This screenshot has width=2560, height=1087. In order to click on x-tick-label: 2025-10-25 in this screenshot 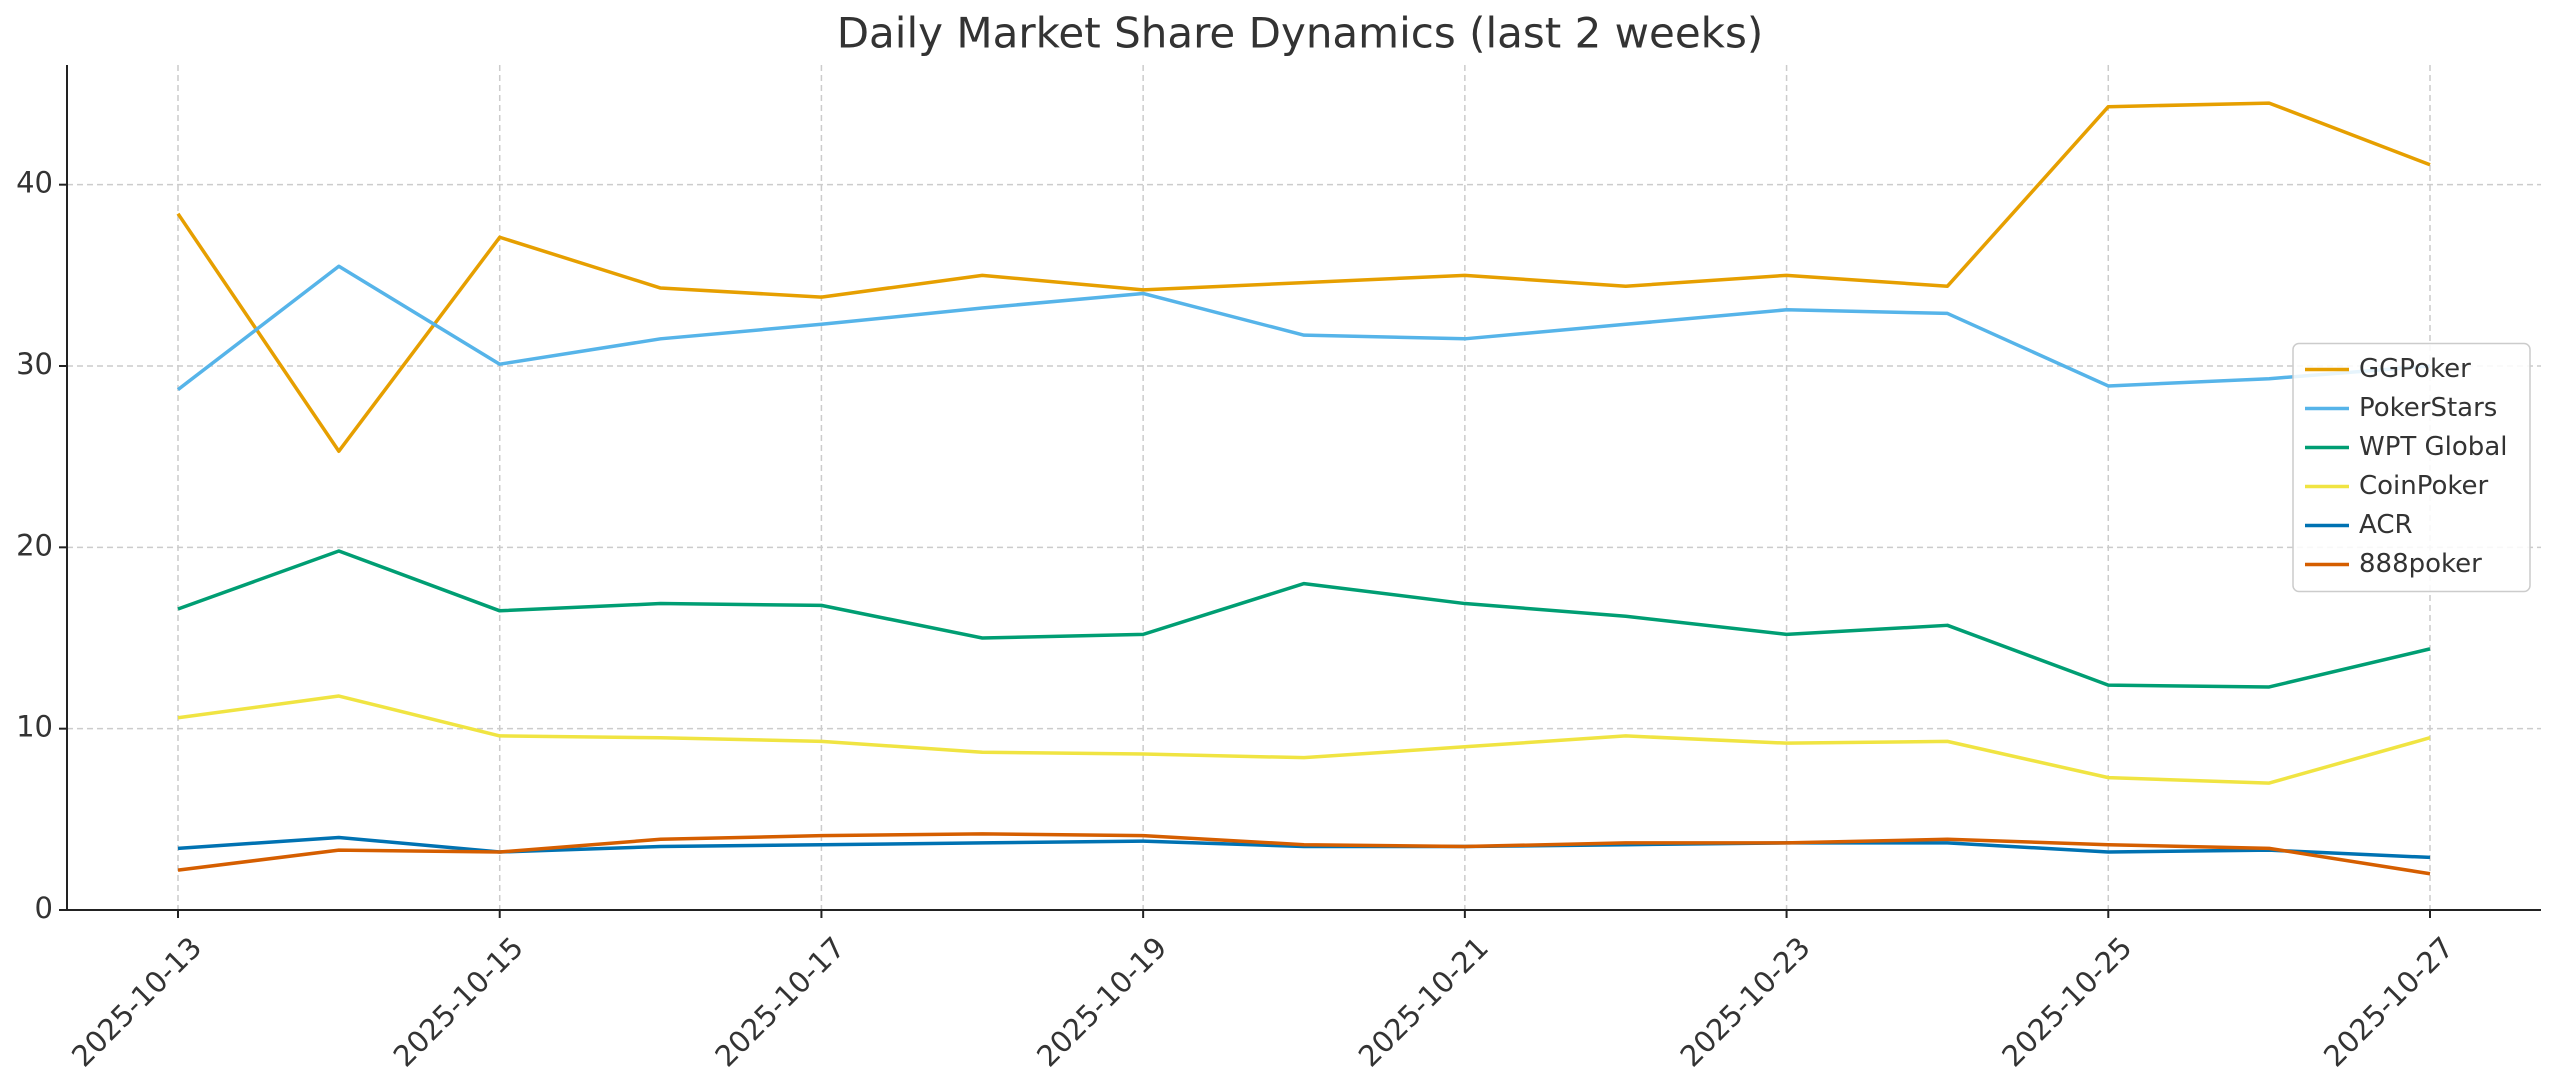, I will do `click(2066, 1001)`.